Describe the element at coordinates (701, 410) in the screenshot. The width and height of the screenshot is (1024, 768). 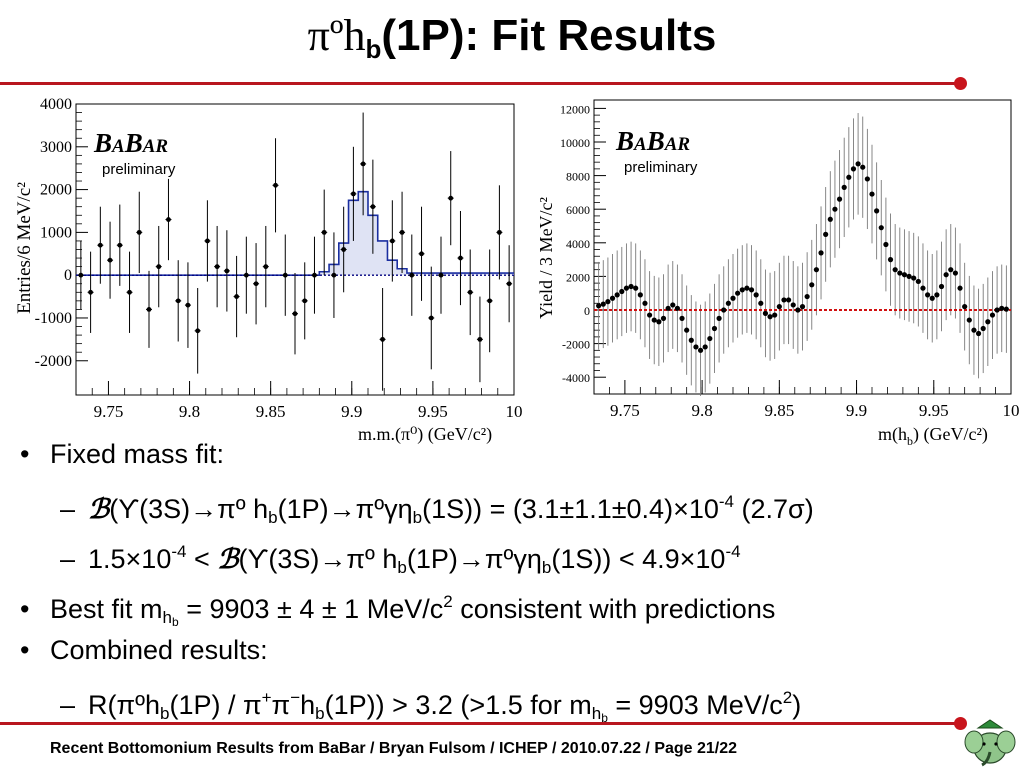
I see `x-tick-label: 9.8` at that location.